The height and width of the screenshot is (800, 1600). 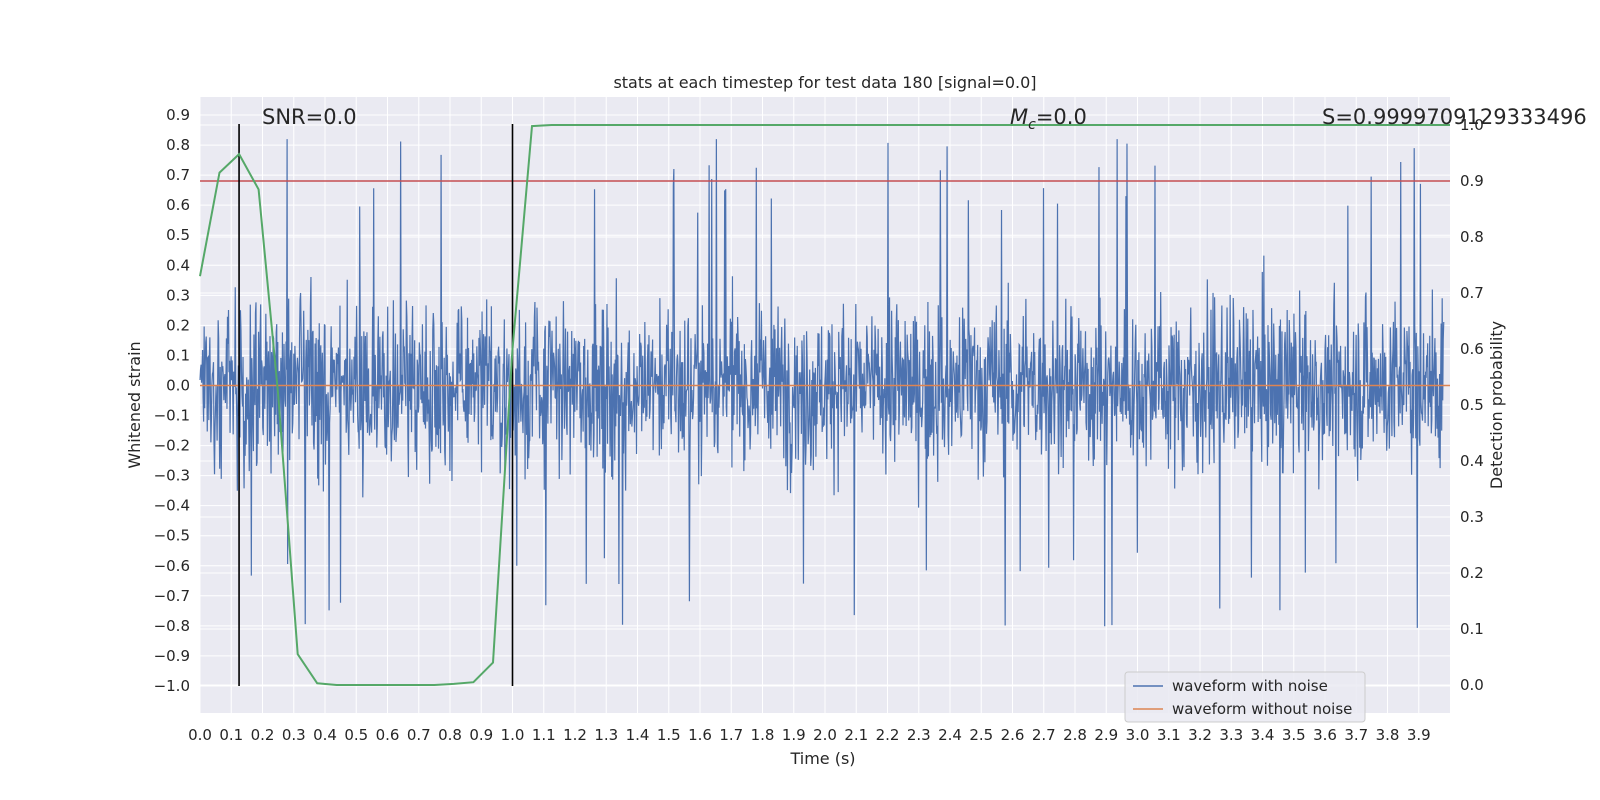 I want to click on x-tick-label-29: 2.9, so click(x=1106, y=735).